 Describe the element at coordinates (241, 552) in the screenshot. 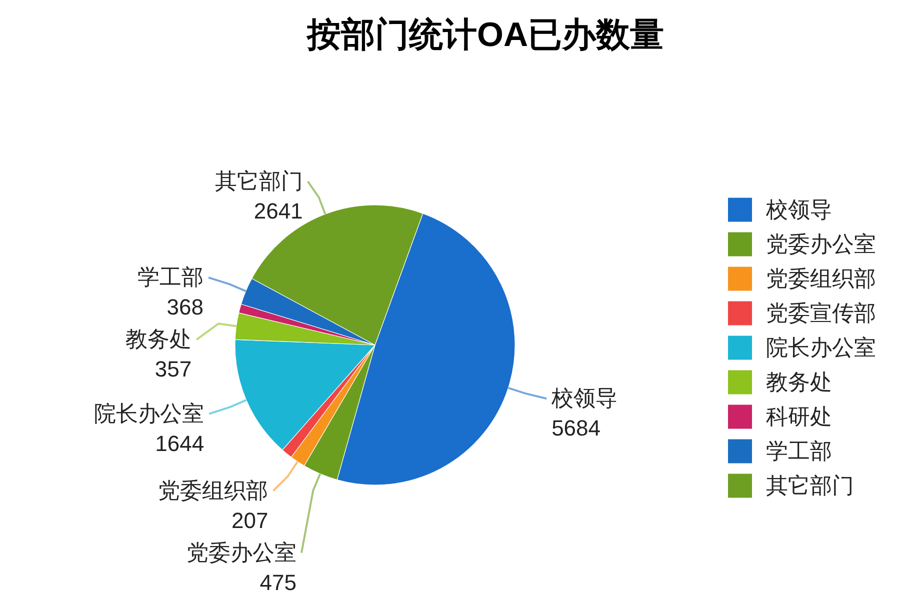

I see `slice-label: 党委办公室` at that location.